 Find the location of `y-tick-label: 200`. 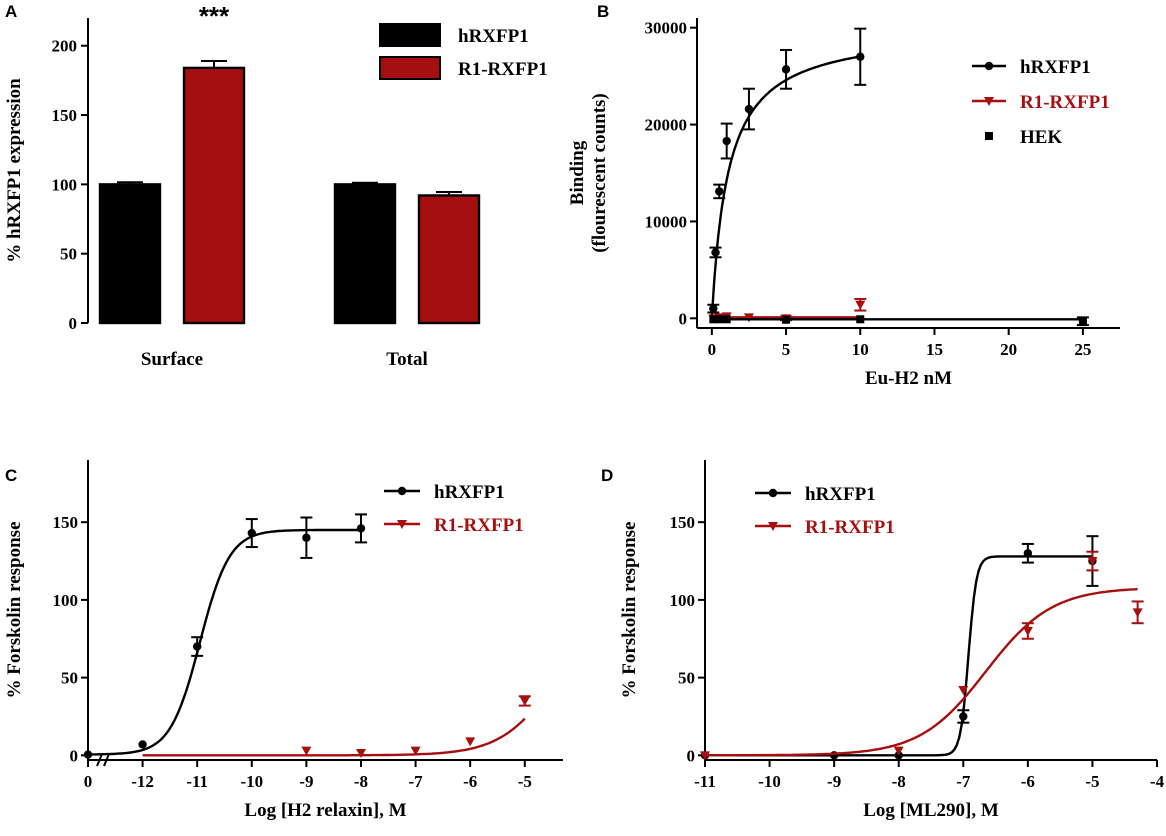

y-tick-label: 200 is located at coordinates (65, 46).